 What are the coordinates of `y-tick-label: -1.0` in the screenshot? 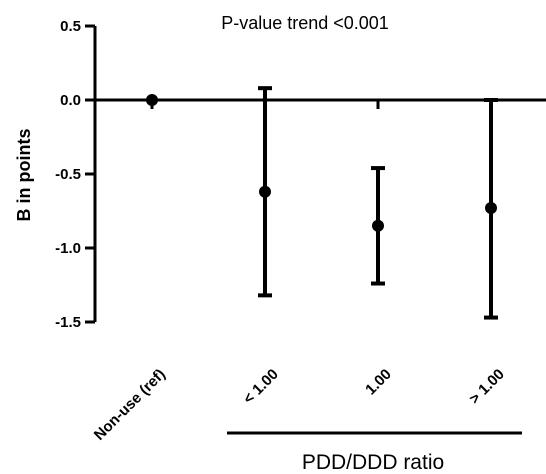 It's located at (68, 248).